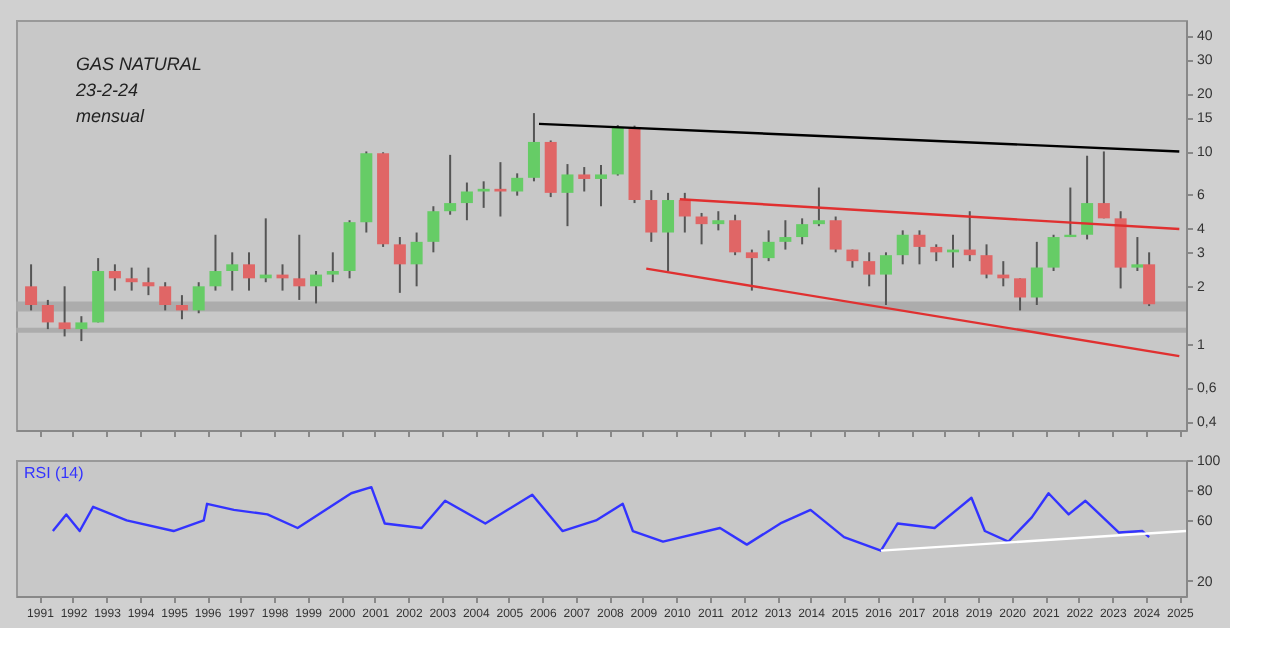 The width and height of the screenshot is (1280, 662). I want to click on annotation: mensual, so click(111, 116).